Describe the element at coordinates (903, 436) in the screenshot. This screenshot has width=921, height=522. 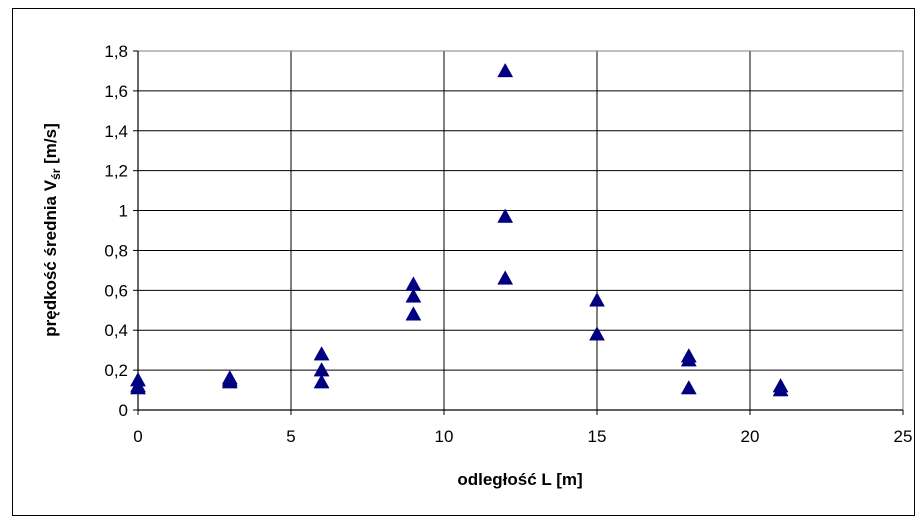
I see `x-tick-label: 25` at that location.